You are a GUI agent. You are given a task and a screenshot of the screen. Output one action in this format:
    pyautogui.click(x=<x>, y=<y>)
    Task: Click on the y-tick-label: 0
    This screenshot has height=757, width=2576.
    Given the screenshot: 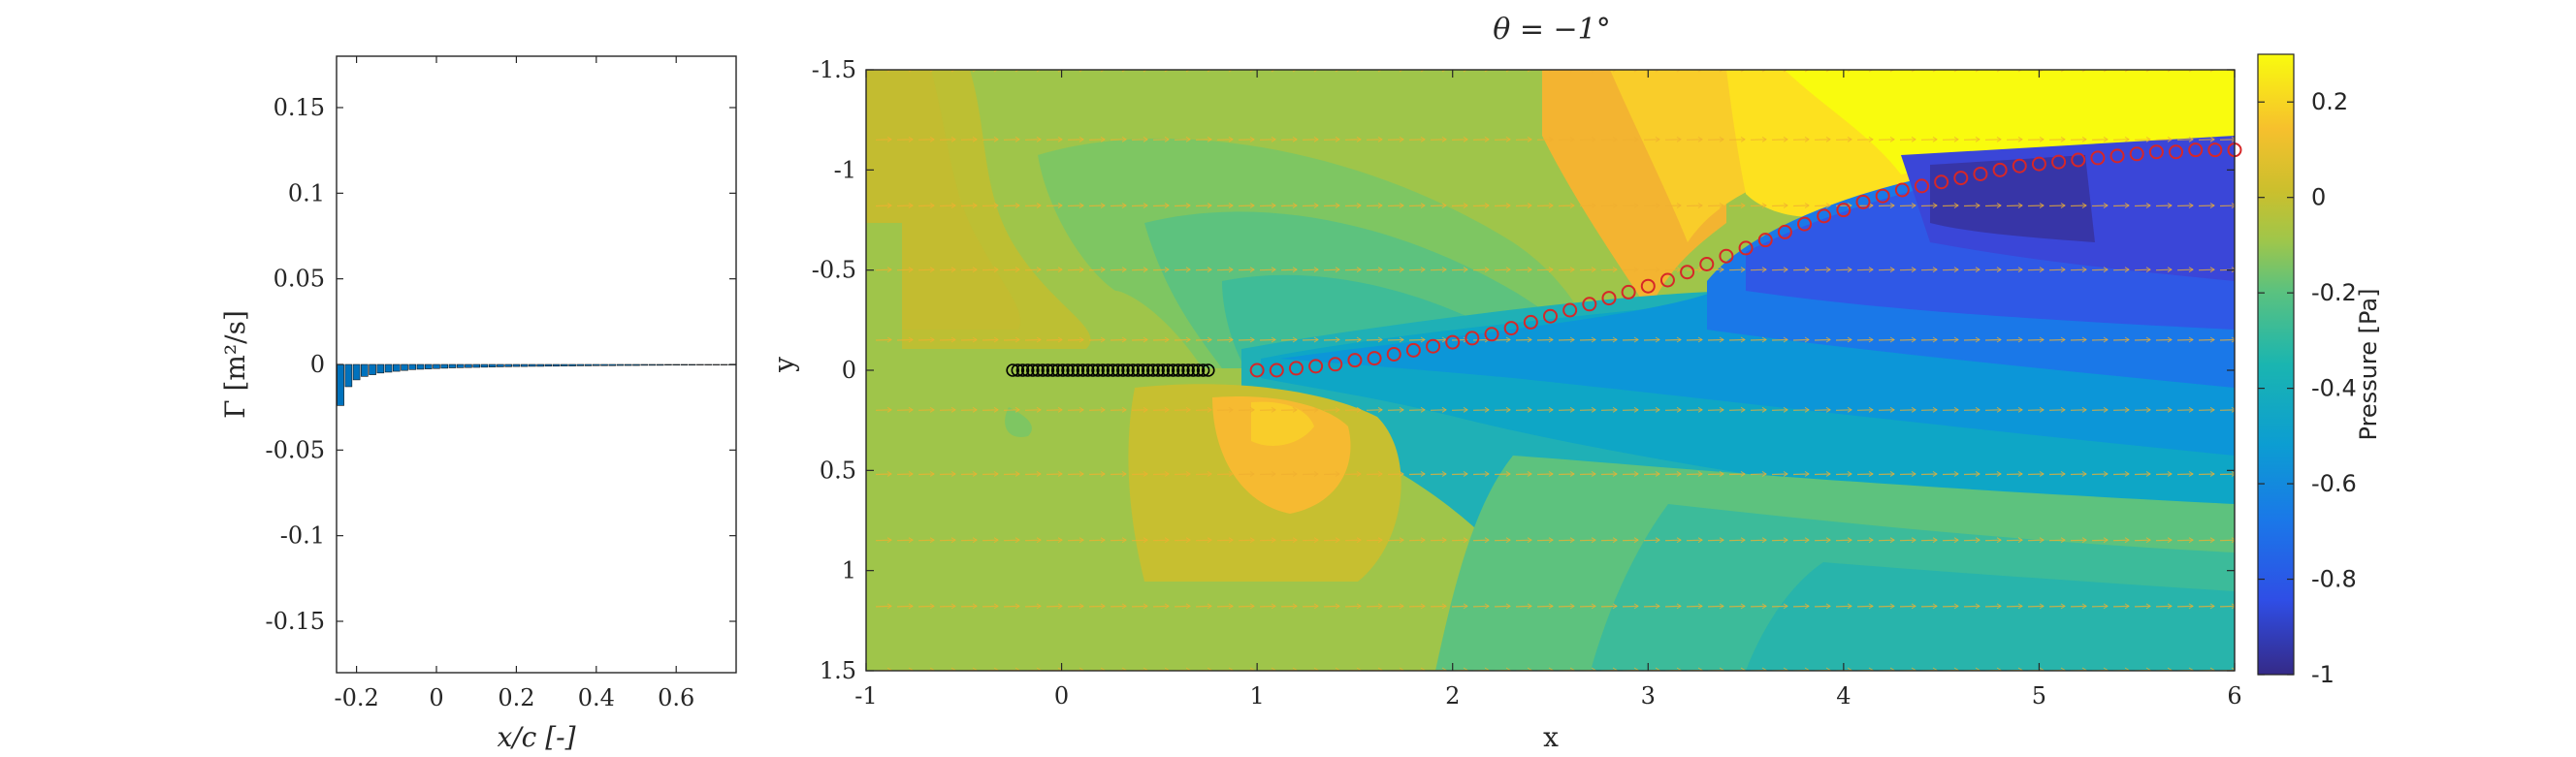 What is the action you would take?
    pyautogui.click(x=317, y=364)
    